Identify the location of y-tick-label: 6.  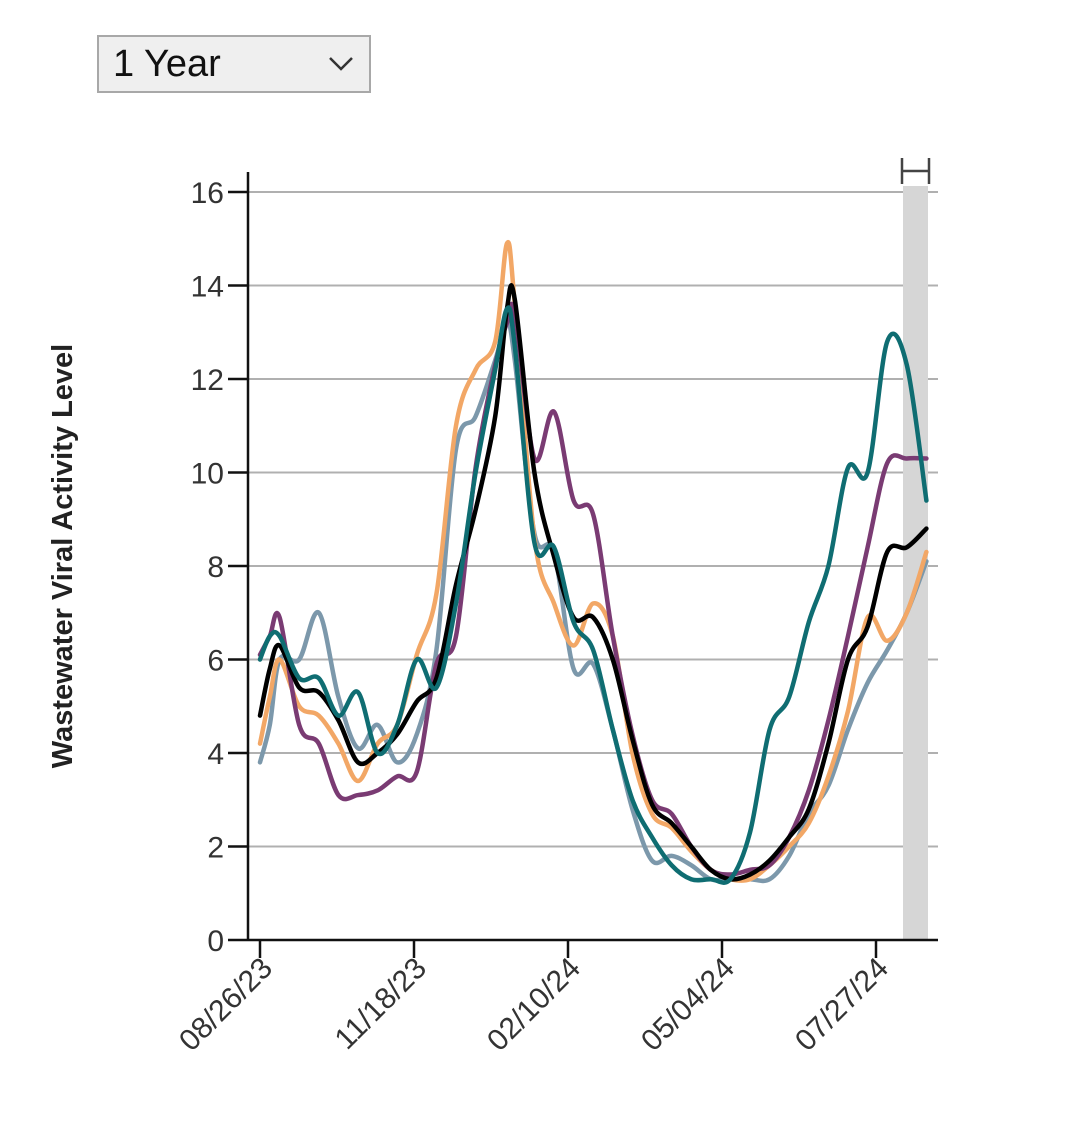
(215, 661).